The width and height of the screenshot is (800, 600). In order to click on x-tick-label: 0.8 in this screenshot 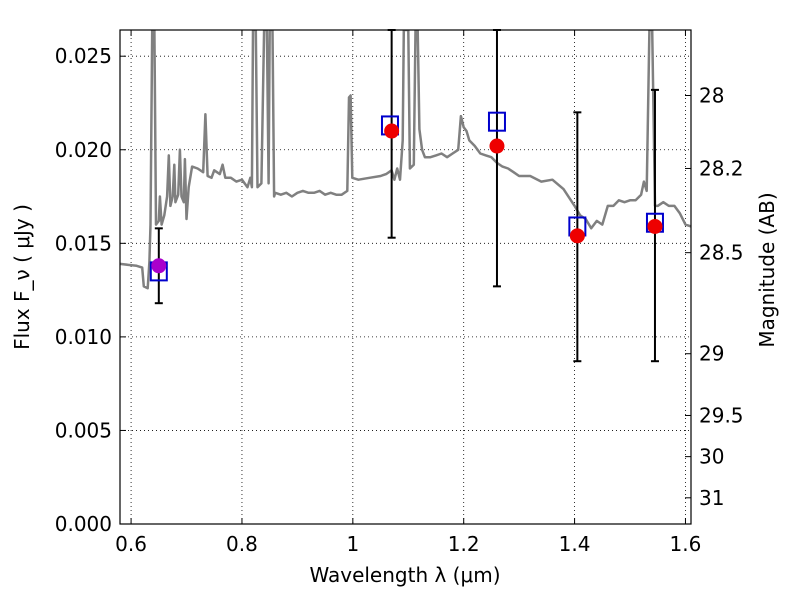, I will do `click(242, 544)`.